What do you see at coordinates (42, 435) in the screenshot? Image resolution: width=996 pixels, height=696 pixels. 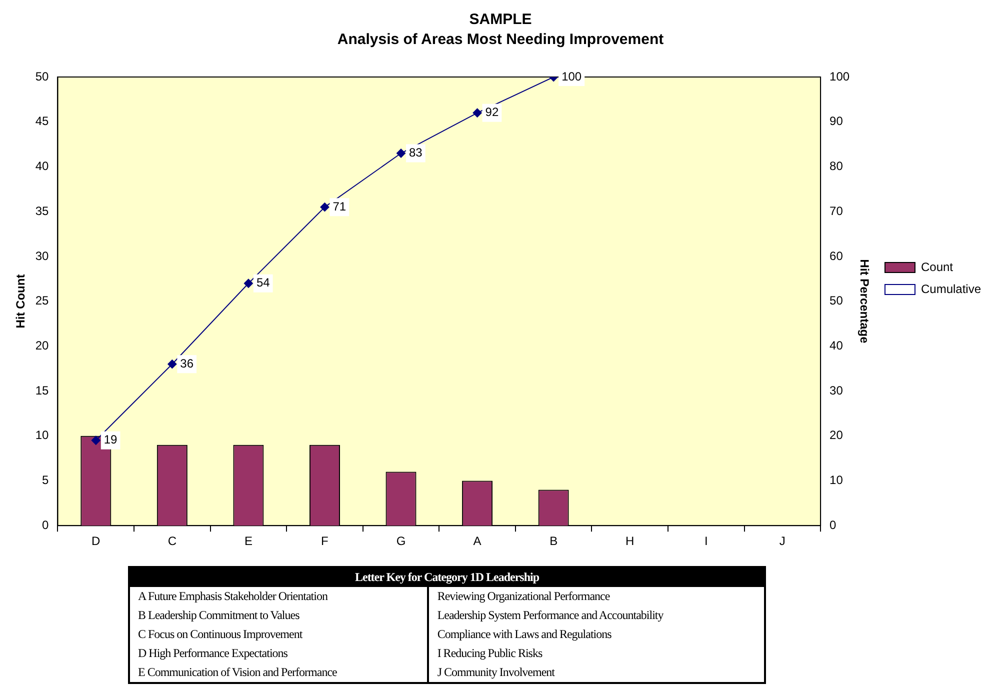 I see `y-tick-label: 10` at bounding box center [42, 435].